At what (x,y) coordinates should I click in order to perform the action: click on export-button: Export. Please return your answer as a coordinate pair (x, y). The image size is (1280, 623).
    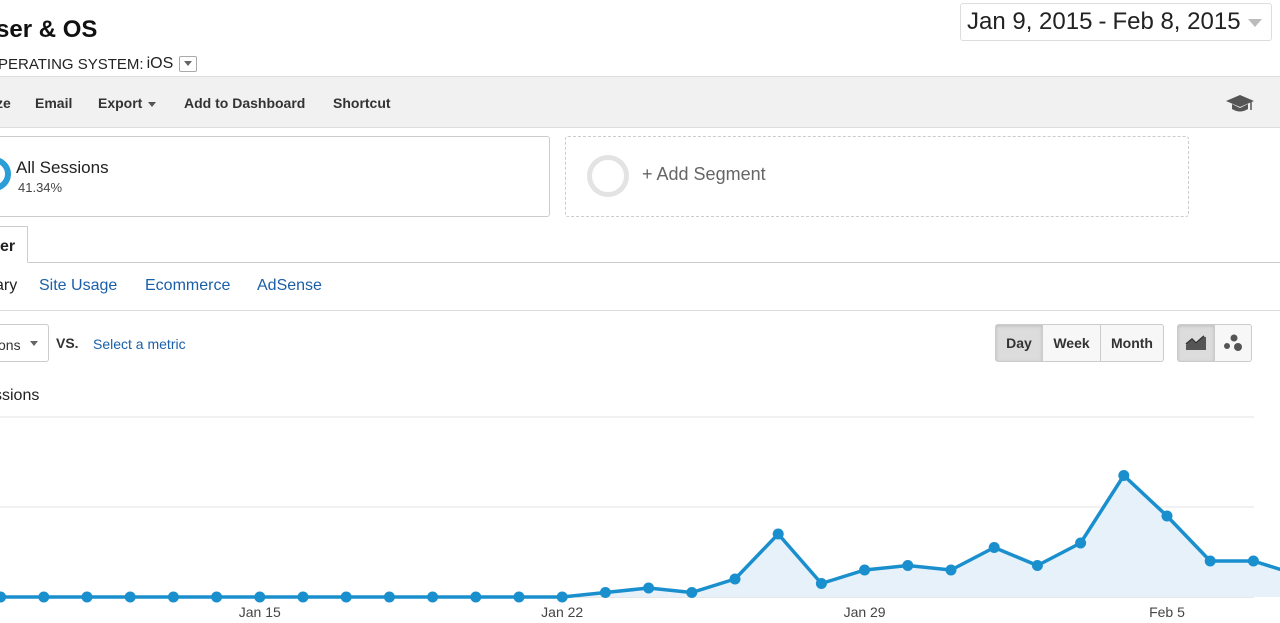
    Looking at the image, I should click on (127, 103).